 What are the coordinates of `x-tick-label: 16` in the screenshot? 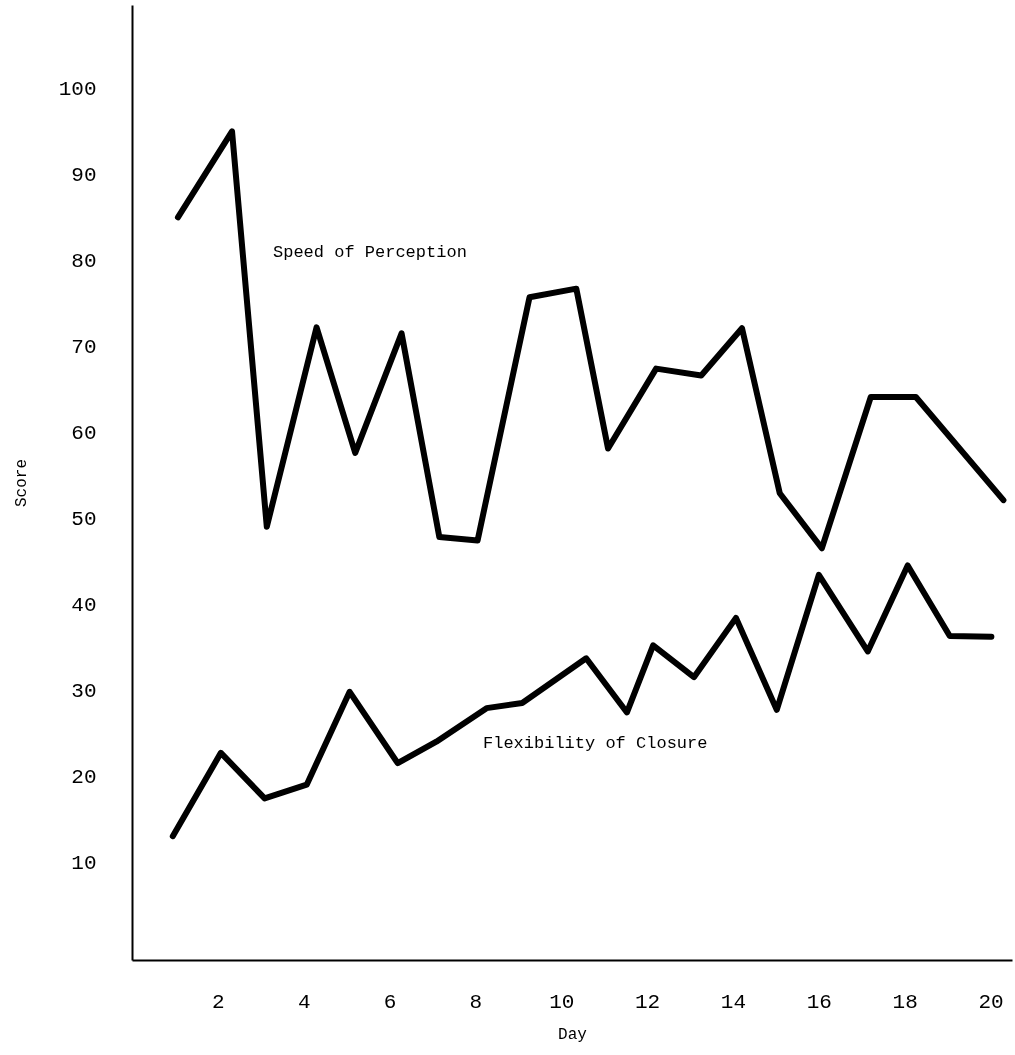 It's located at (819, 1002).